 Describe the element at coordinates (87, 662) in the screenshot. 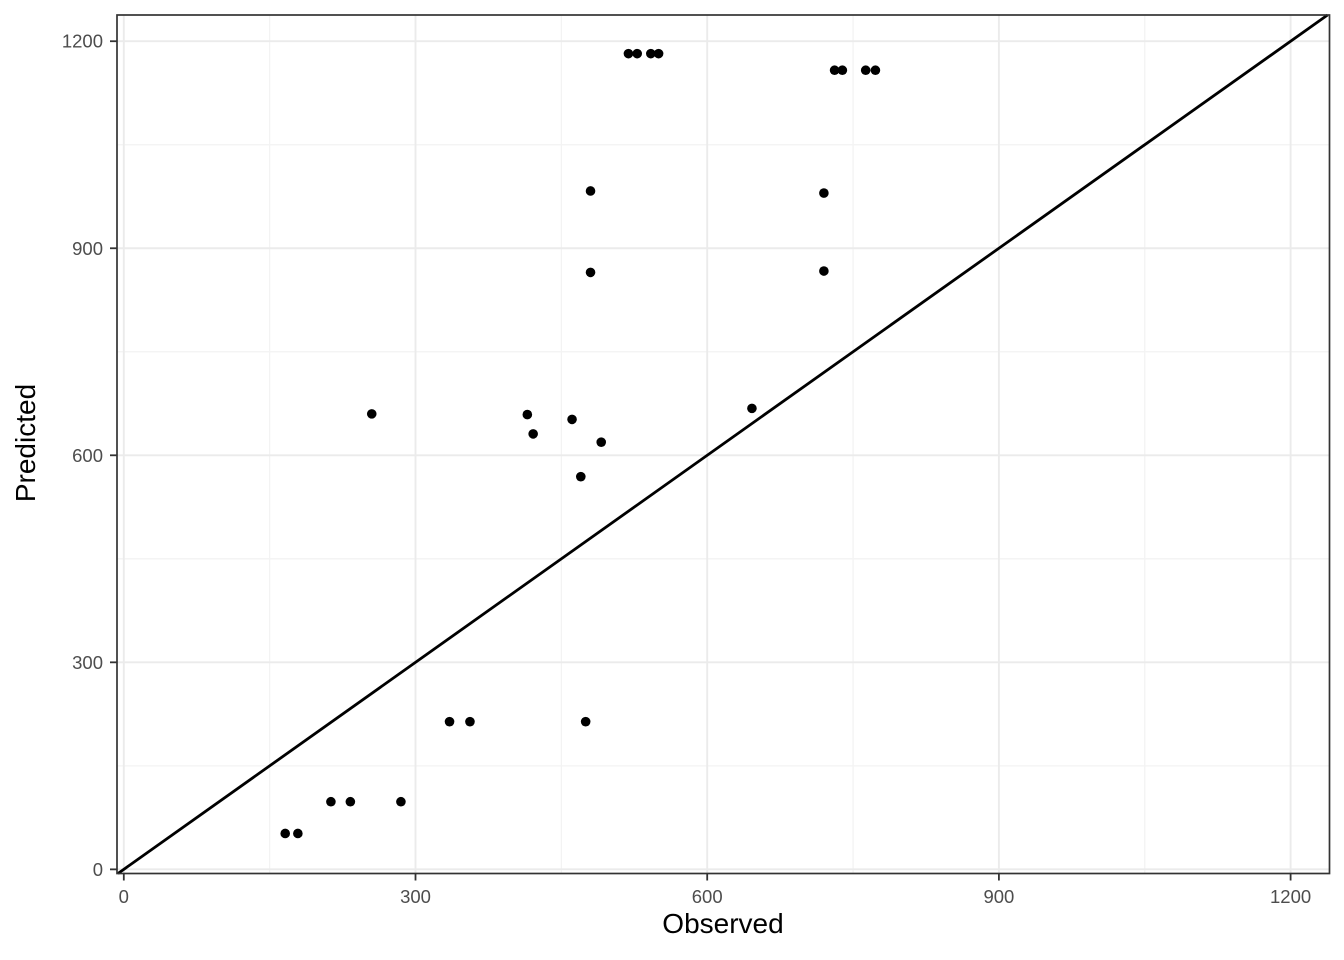

I see `y-axis-tick-label: 300` at that location.